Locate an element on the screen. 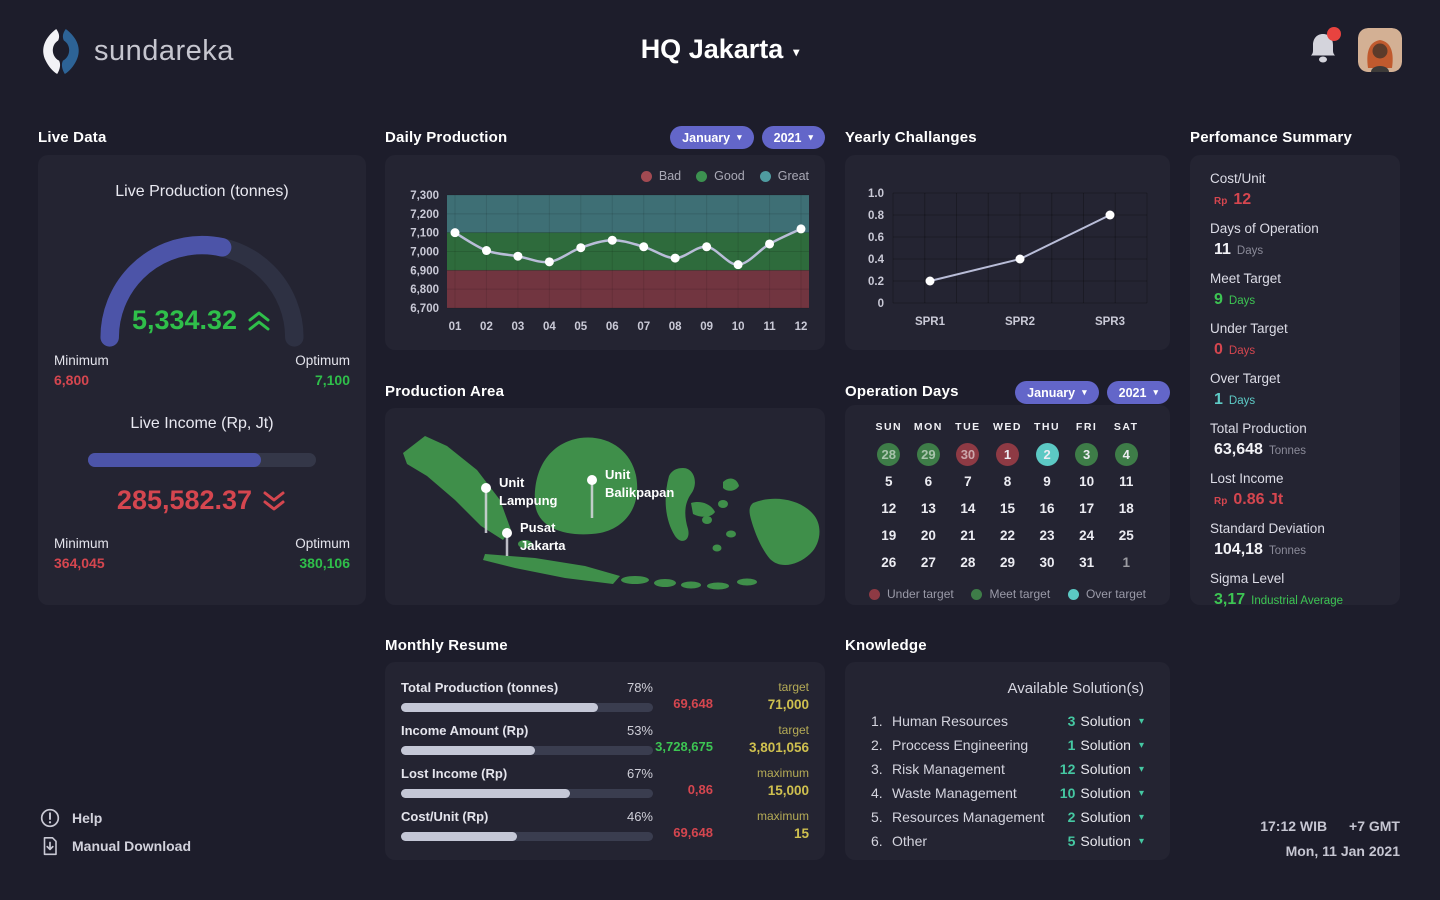 The image size is (1440, 900). solution-dropdown: 3 Solution ▾ is located at coordinates (1106, 721).